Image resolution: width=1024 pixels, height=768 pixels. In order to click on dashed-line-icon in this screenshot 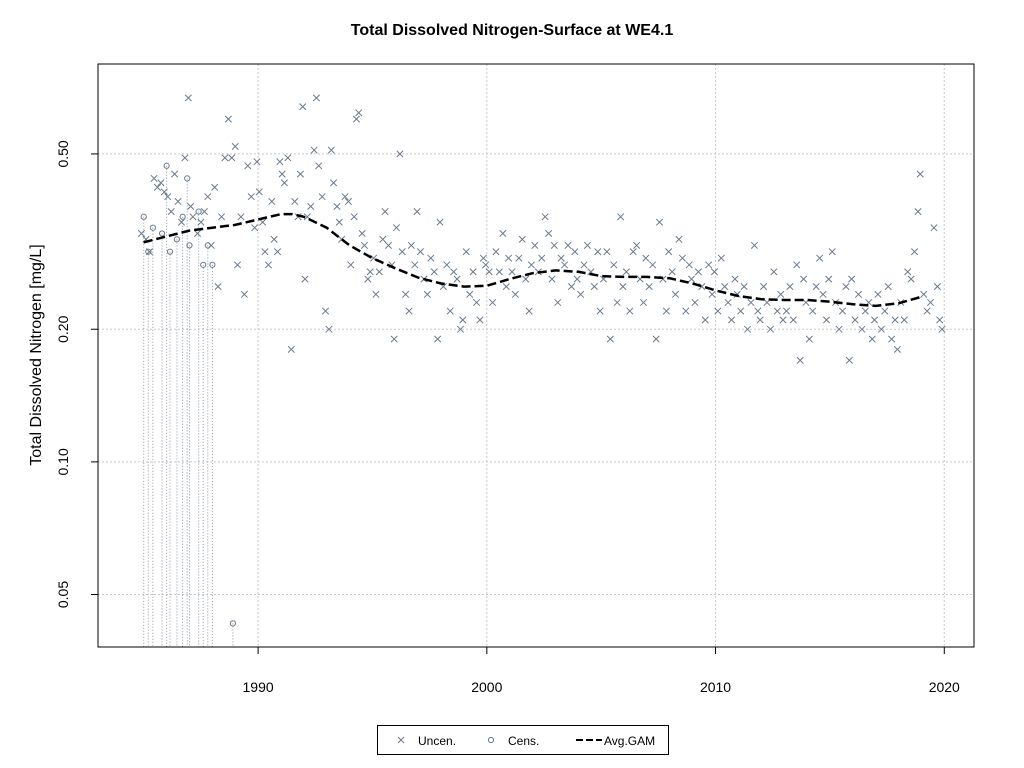, I will do `click(589, 740)`.